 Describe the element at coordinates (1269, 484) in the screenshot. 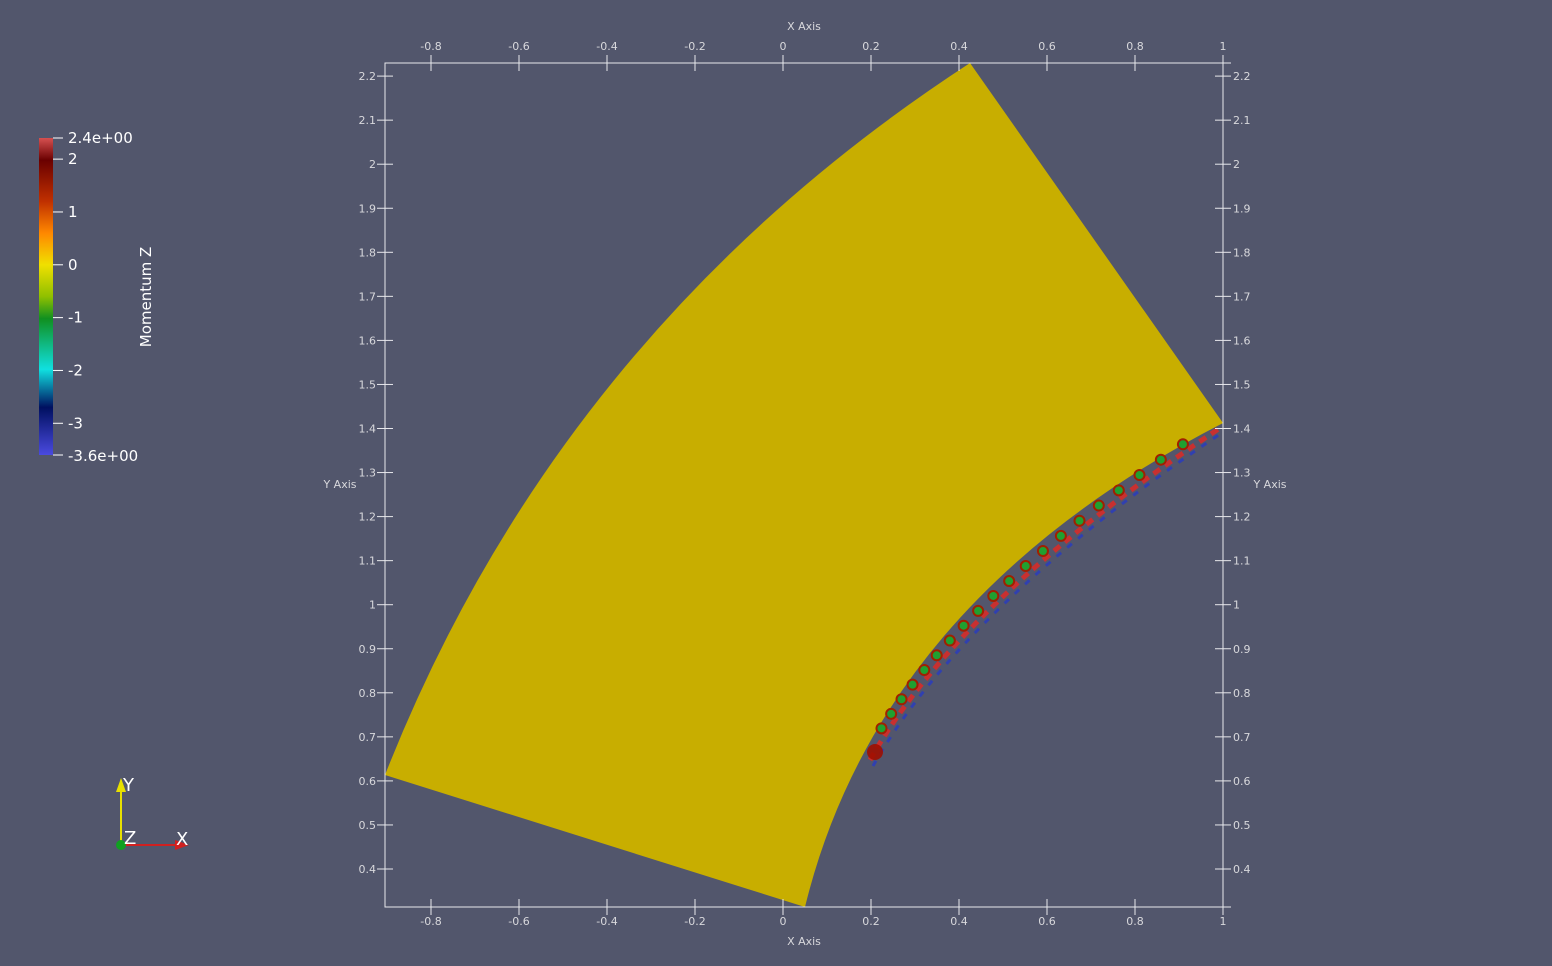

I see `y-axis-title-right: Y Axis` at that location.